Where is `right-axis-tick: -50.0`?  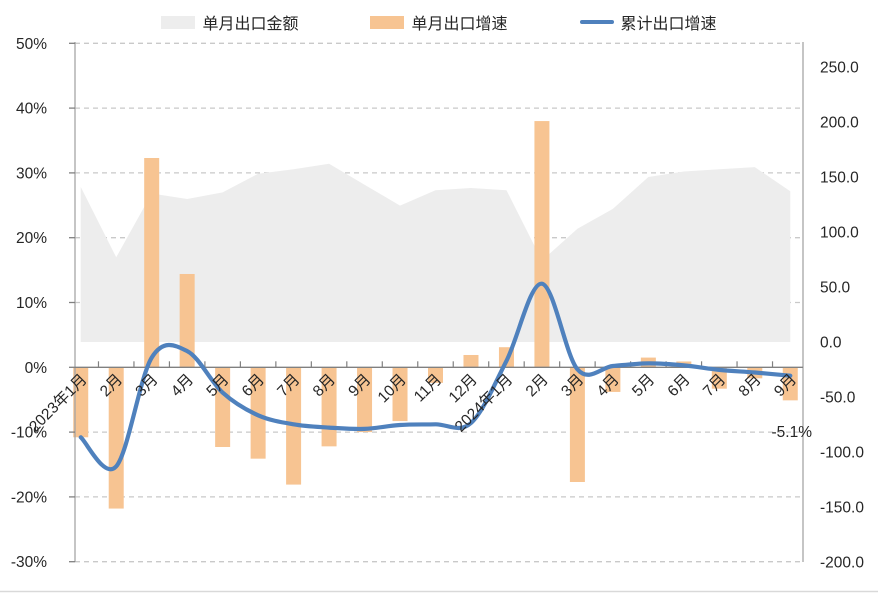
right-axis-tick: -50.0 is located at coordinates (838, 398).